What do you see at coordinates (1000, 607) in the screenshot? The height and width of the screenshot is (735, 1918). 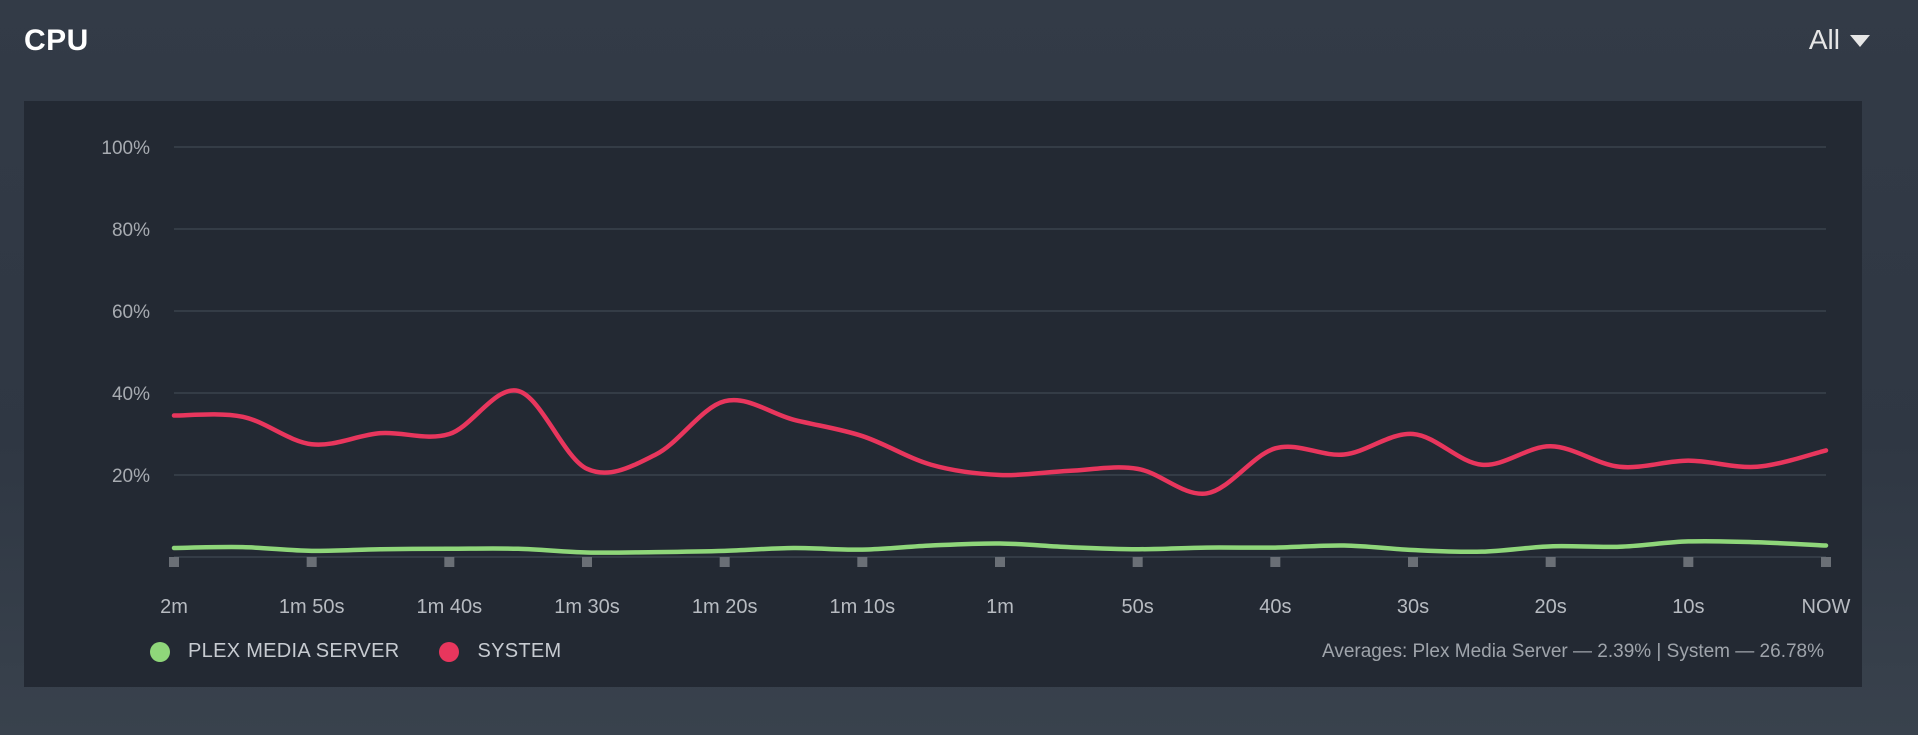 I see `x-tick-label: 1m` at bounding box center [1000, 607].